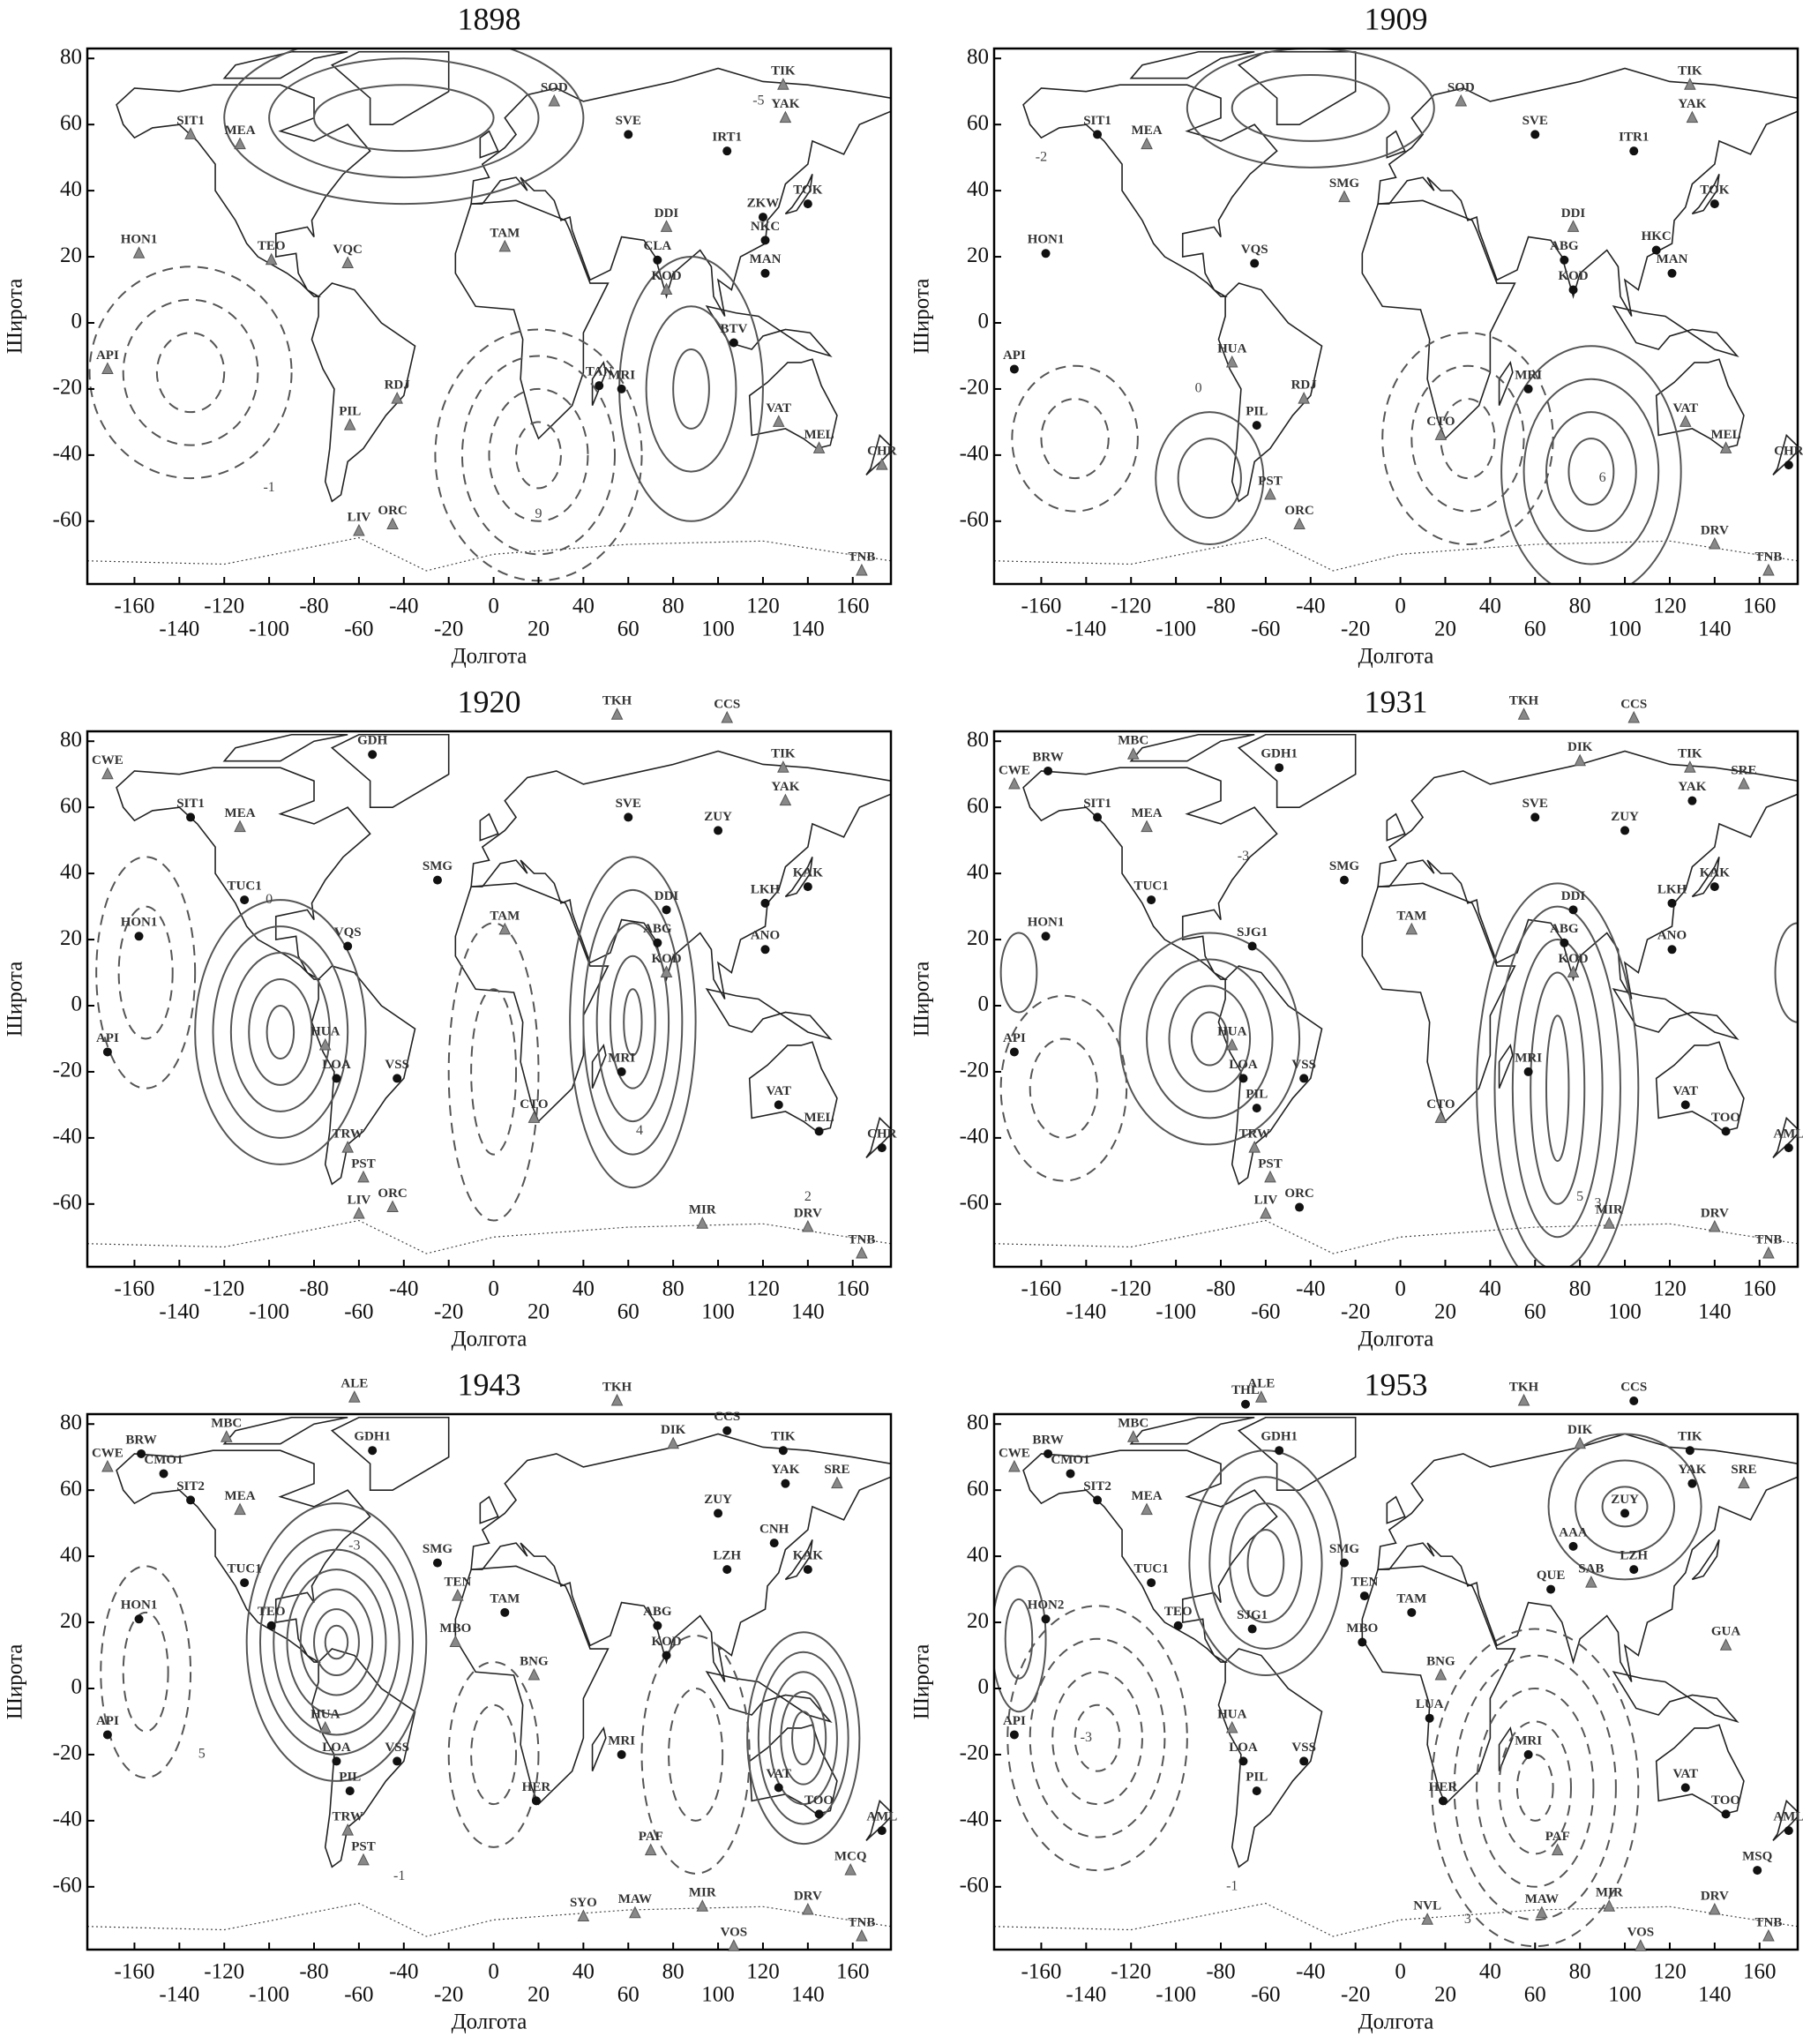 The width and height of the screenshot is (1803, 2044). Describe the element at coordinates (766, 889) in the screenshot. I see `station-label: LKH` at that location.